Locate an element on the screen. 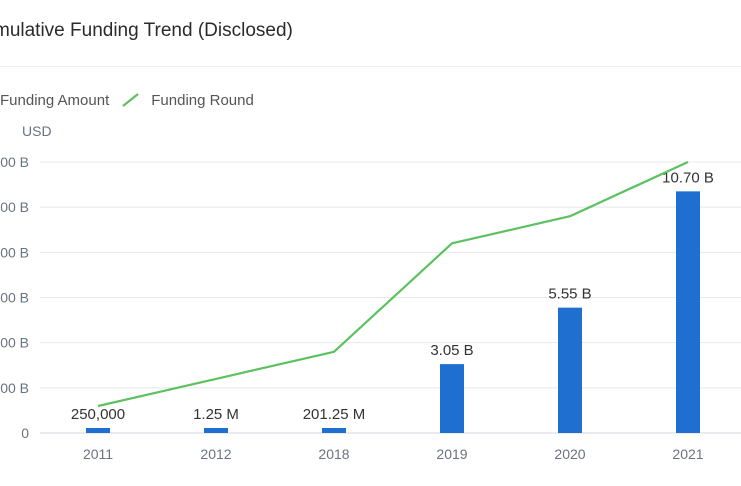 The width and height of the screenshot is (741, 486). x-tick-label: 2018 is located at coordinates (333, 454).